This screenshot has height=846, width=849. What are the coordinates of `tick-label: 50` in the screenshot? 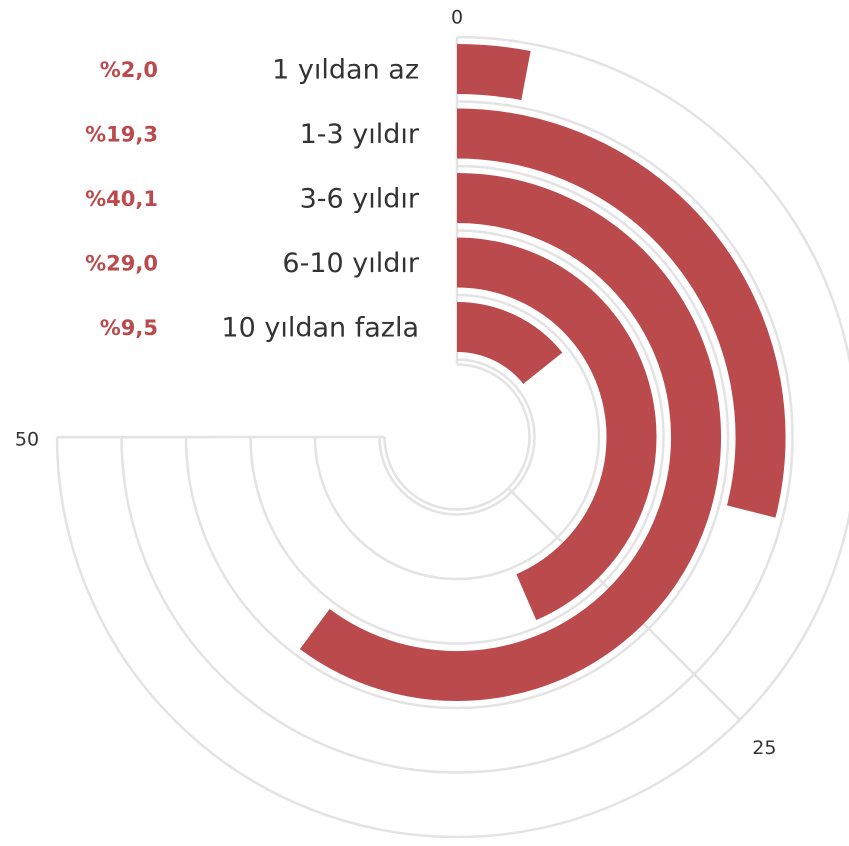 It's located at (27, 440).